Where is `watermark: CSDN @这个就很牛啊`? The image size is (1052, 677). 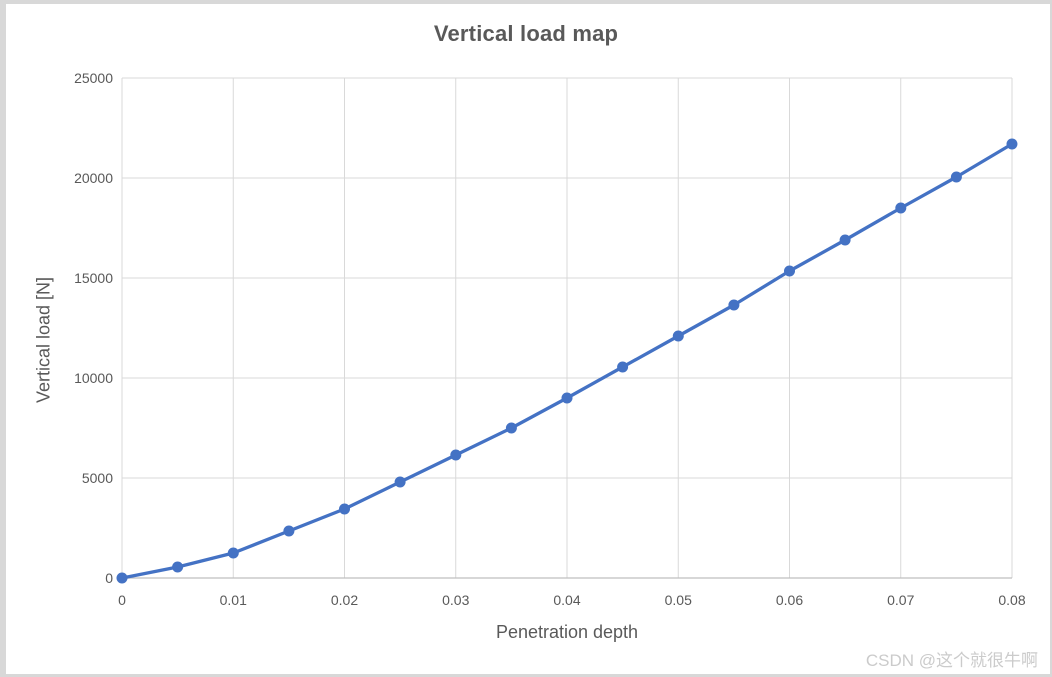 watermark: CSDN @这个就很牛啊 is located at coordinates (951, 660).